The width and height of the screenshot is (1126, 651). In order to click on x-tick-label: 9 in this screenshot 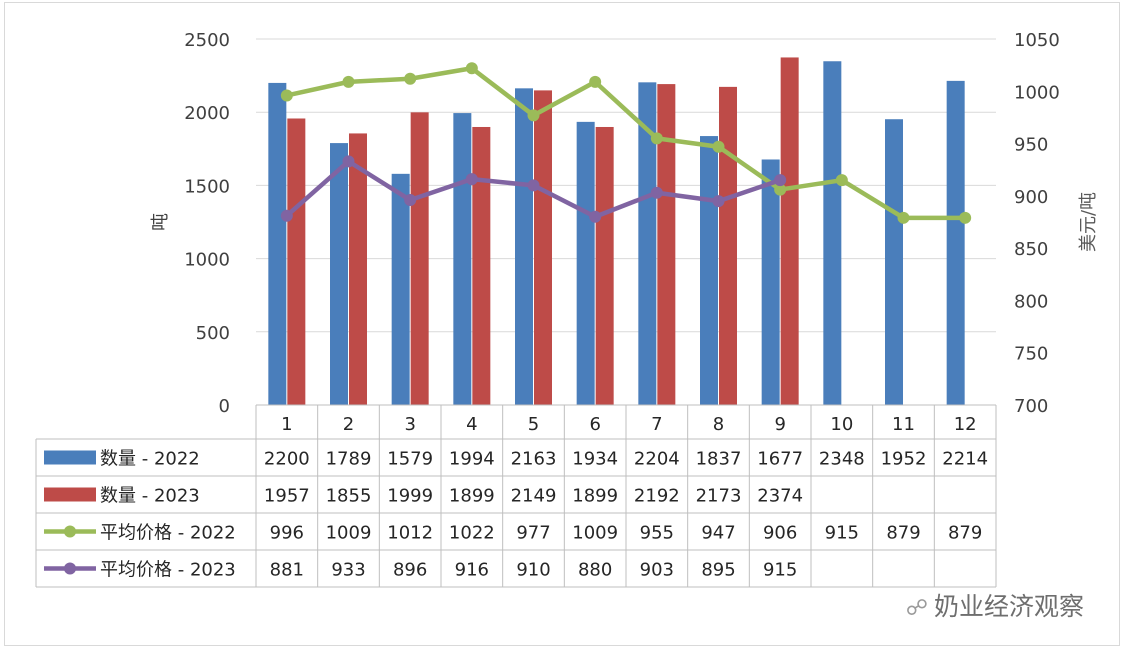, I will do `click(779, 424)`.